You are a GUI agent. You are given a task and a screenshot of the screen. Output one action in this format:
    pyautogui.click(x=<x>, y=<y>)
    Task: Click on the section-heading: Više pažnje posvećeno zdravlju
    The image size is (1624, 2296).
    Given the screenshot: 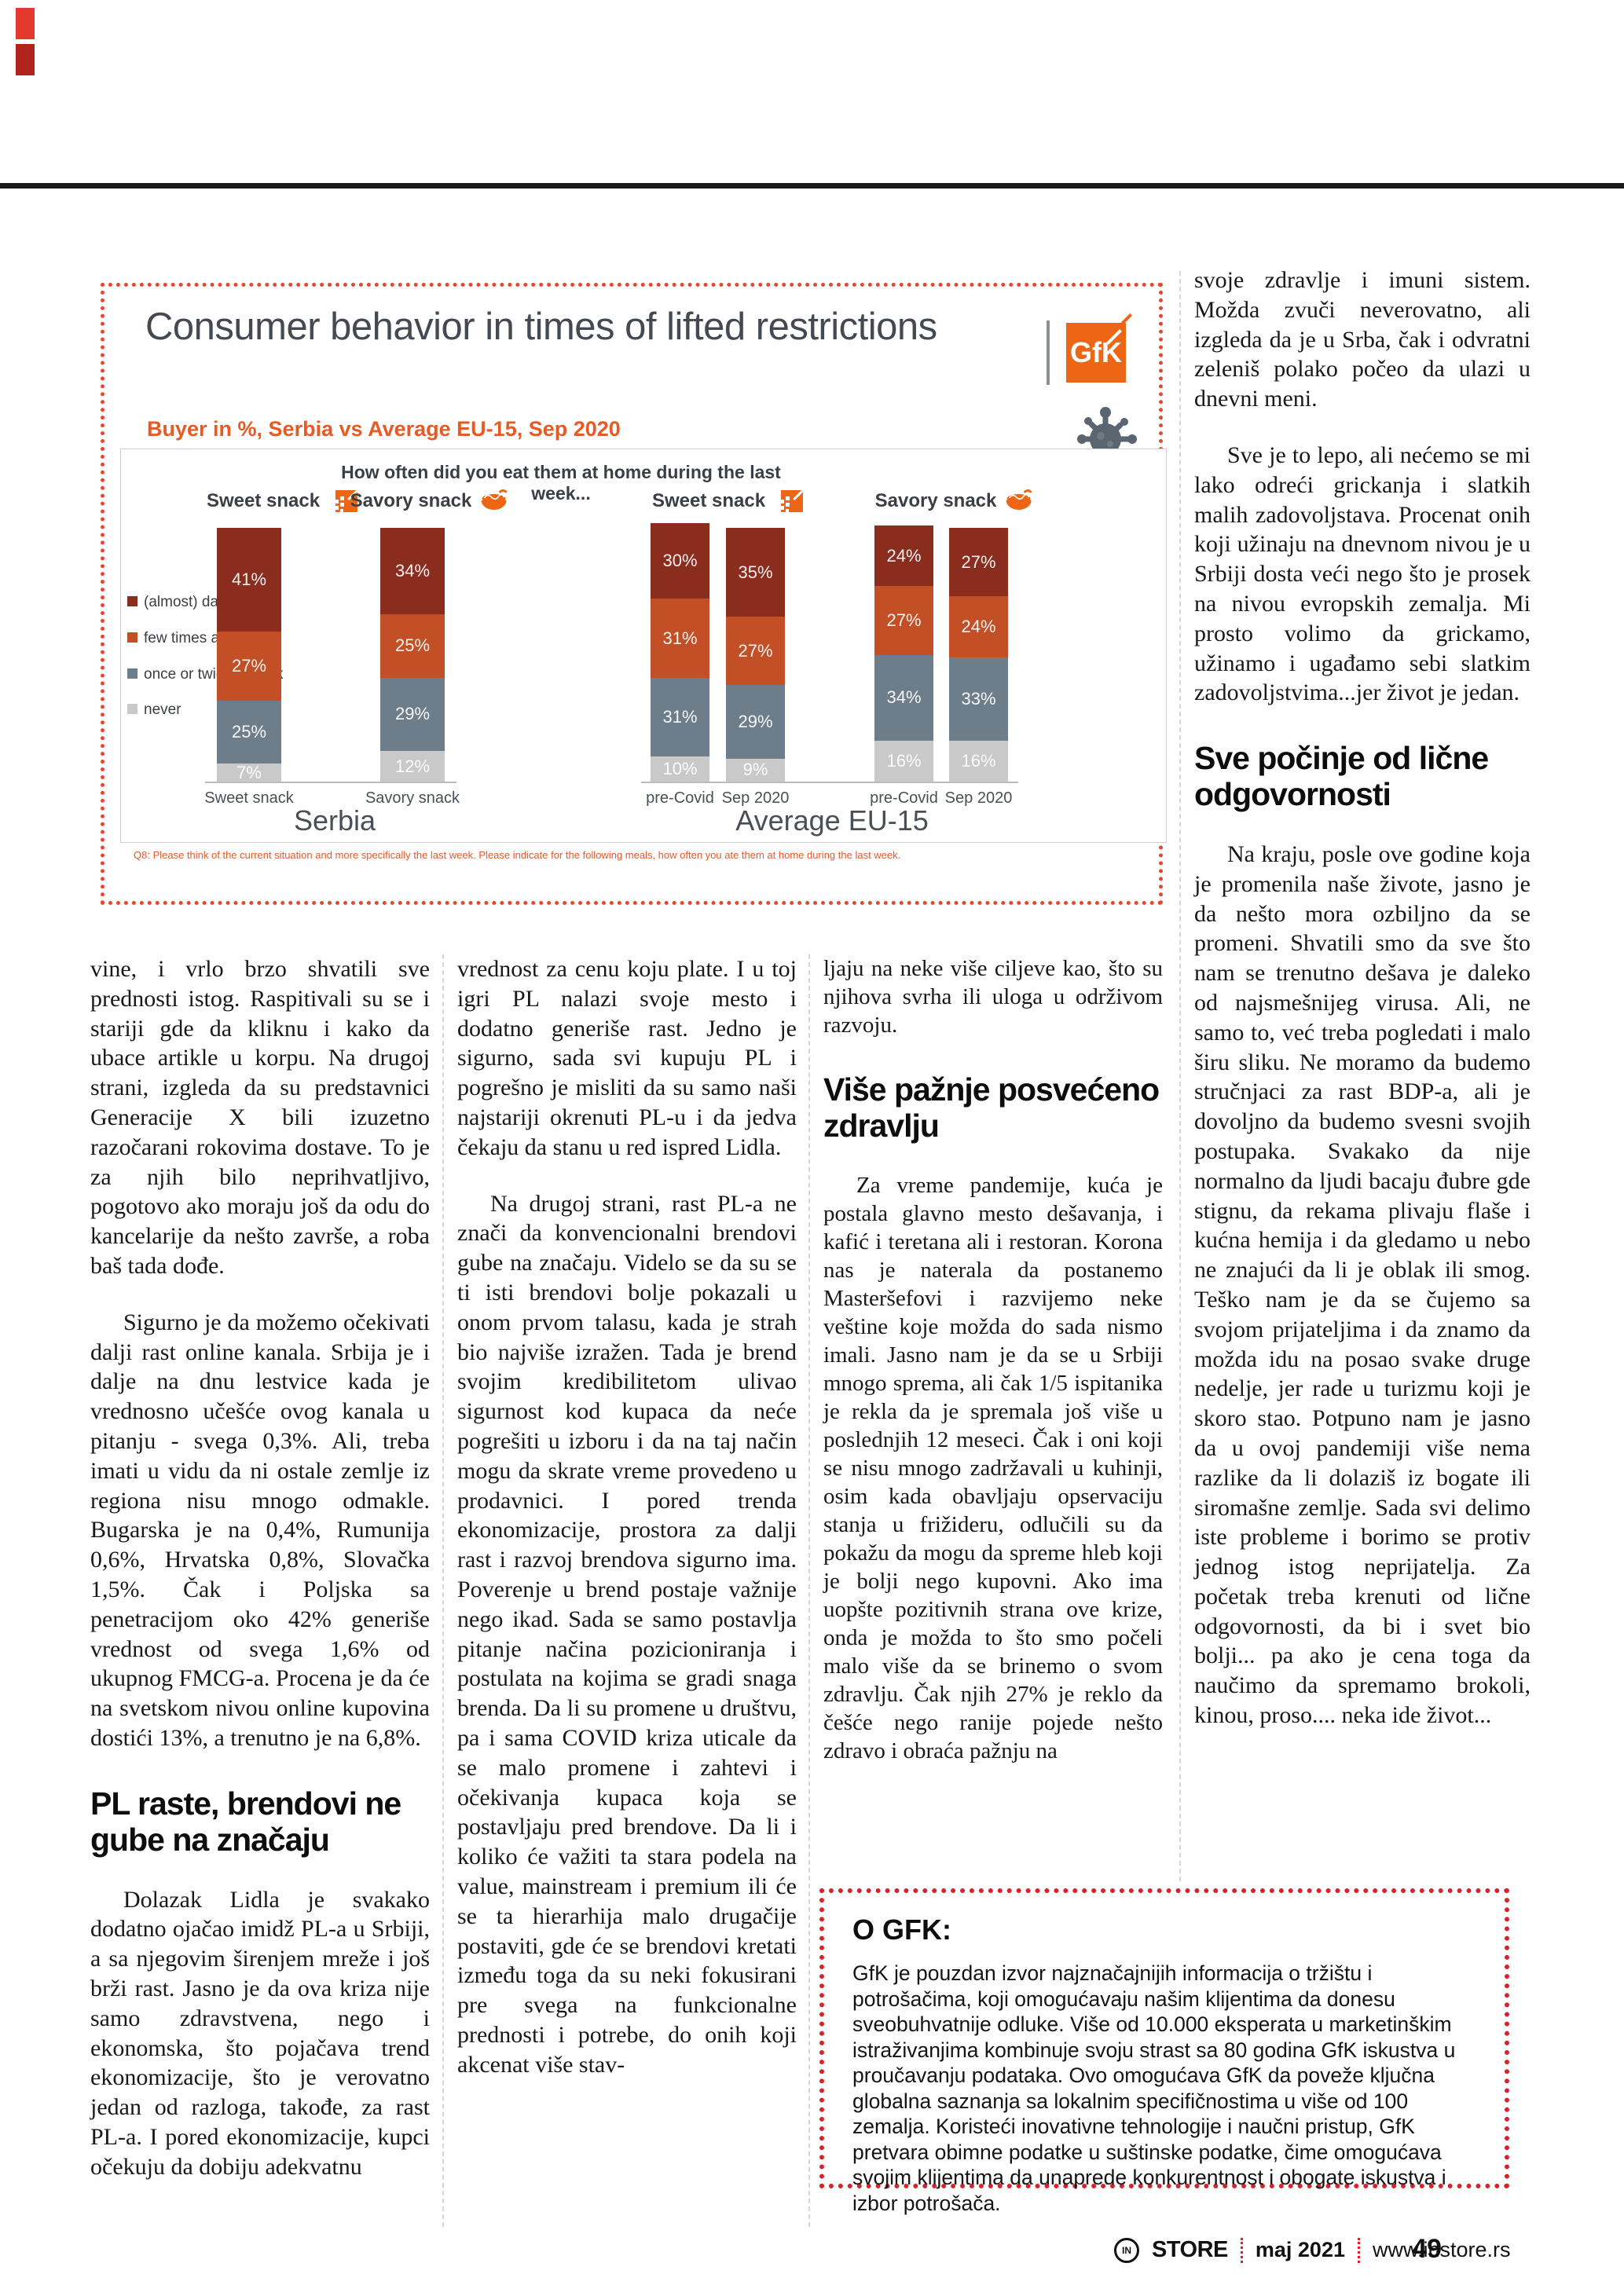 What is the action you would take?
    pyautogui.click(x=991, y=1107)
    